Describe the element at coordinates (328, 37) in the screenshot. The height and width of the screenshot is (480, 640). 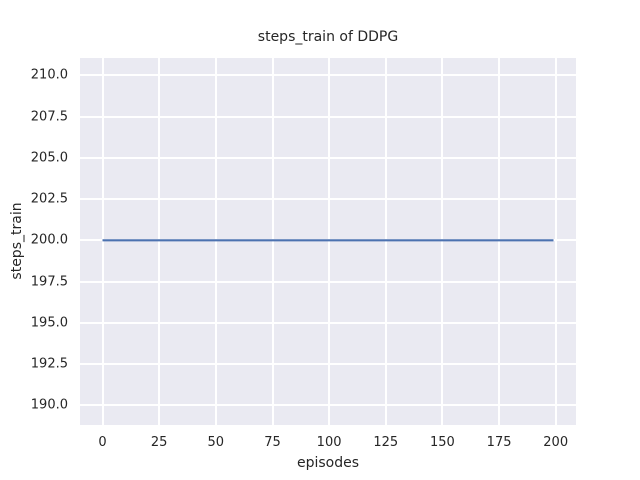
I see `chart-title: steps_train of DDPG` at that location.